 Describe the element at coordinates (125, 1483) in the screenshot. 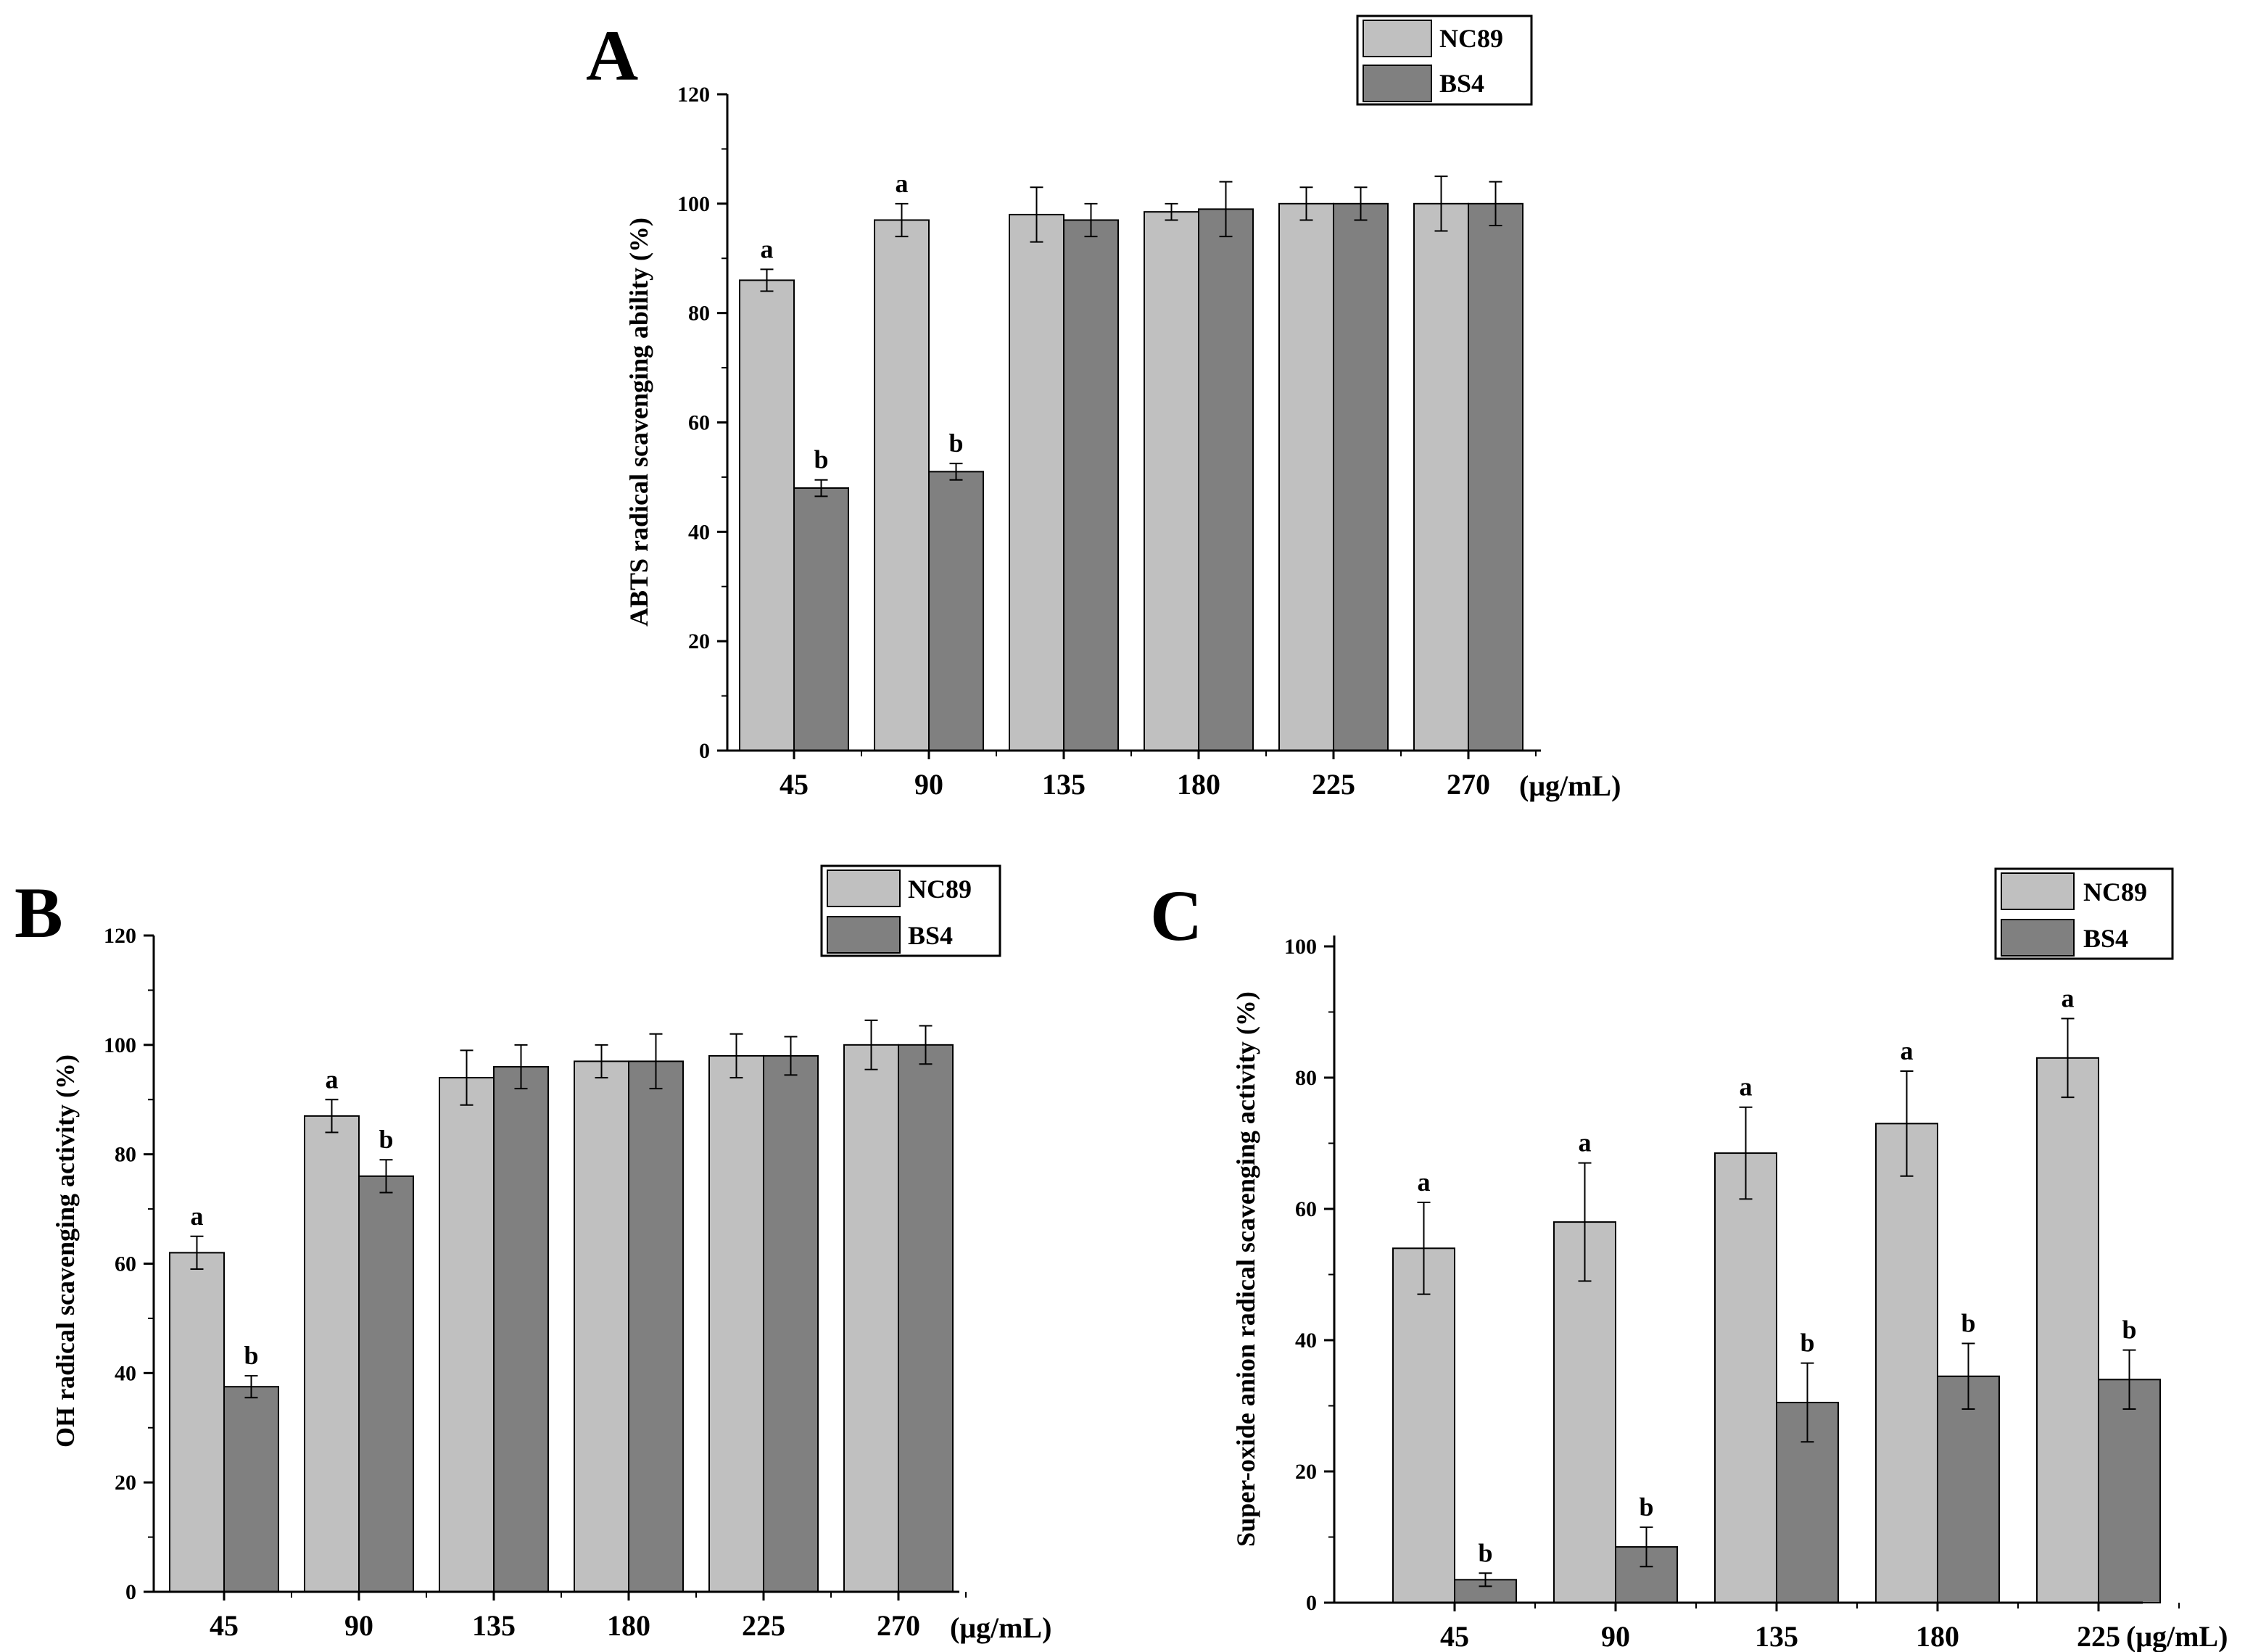

I see `y-tick-label: 20` at that location.